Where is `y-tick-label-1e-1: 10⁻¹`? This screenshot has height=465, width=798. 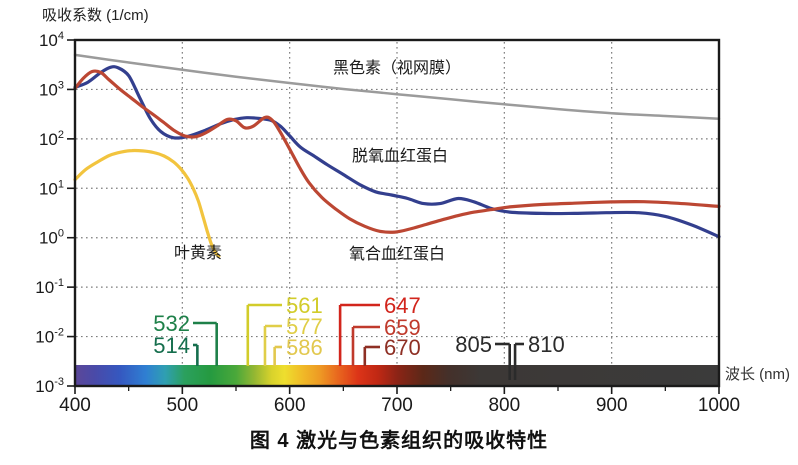 y-tick-label-1e-1: 10⁻¹ is located at coordinates (49, 287).